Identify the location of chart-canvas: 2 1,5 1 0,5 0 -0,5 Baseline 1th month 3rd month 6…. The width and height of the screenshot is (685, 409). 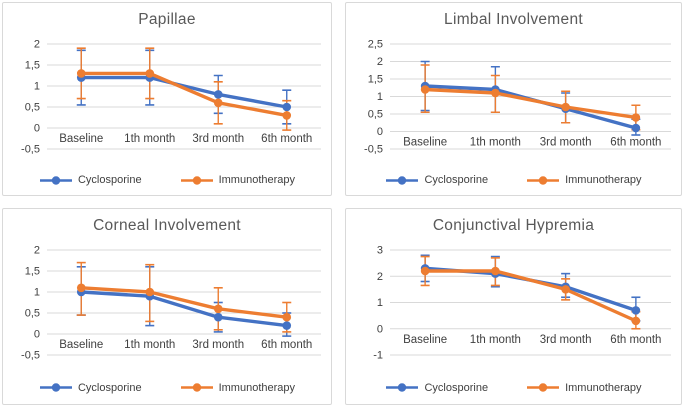
(171, 303).